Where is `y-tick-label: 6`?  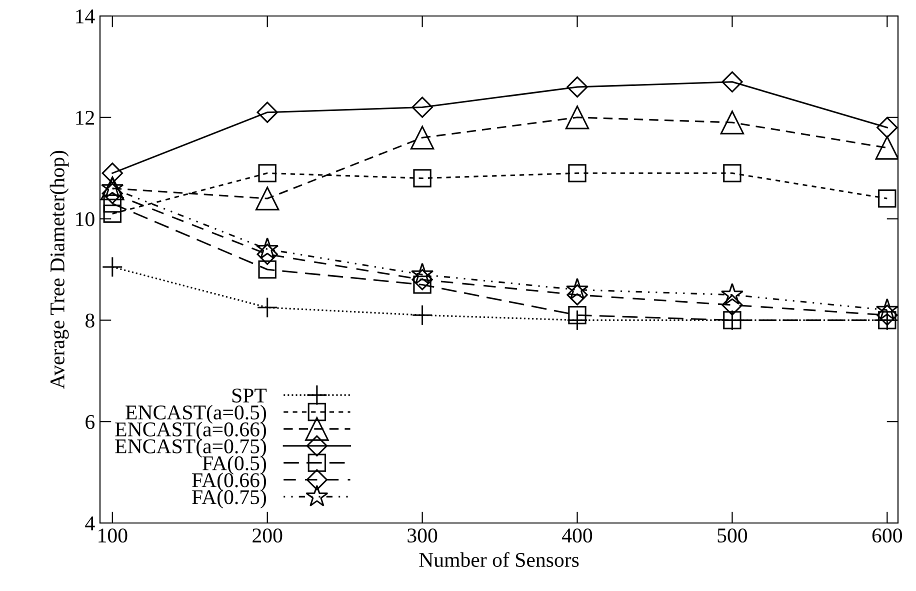 y-tick-label: 6 is located at coordinates (90, 422).